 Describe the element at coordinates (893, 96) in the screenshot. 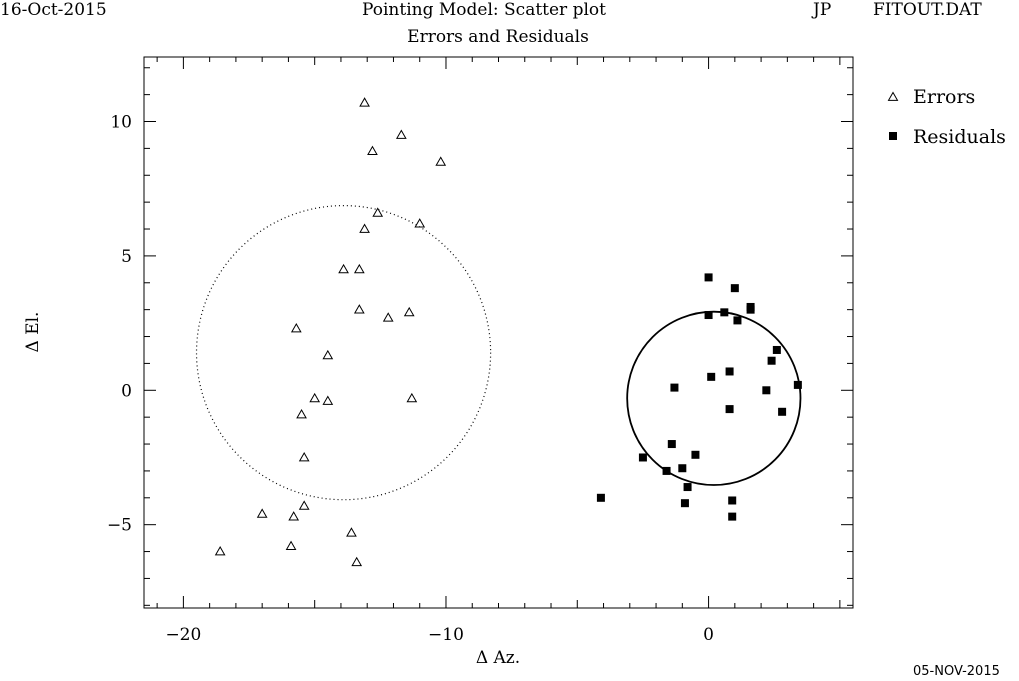

I see `legend-errors-marker` at that location.